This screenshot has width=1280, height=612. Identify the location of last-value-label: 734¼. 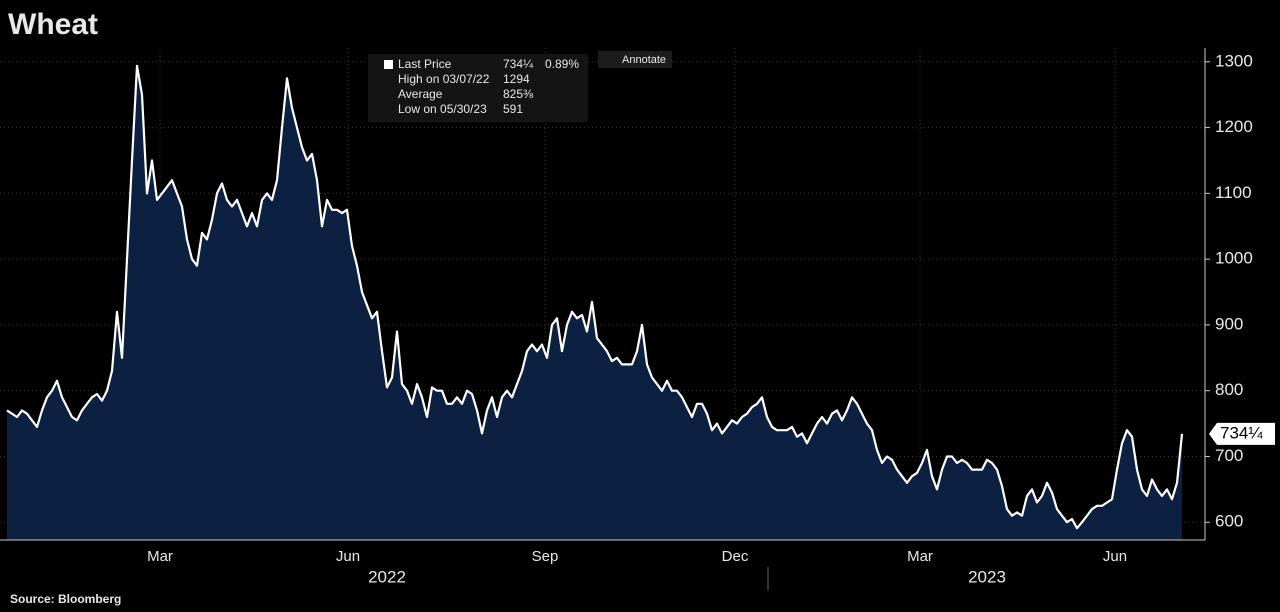
(1241, 432).